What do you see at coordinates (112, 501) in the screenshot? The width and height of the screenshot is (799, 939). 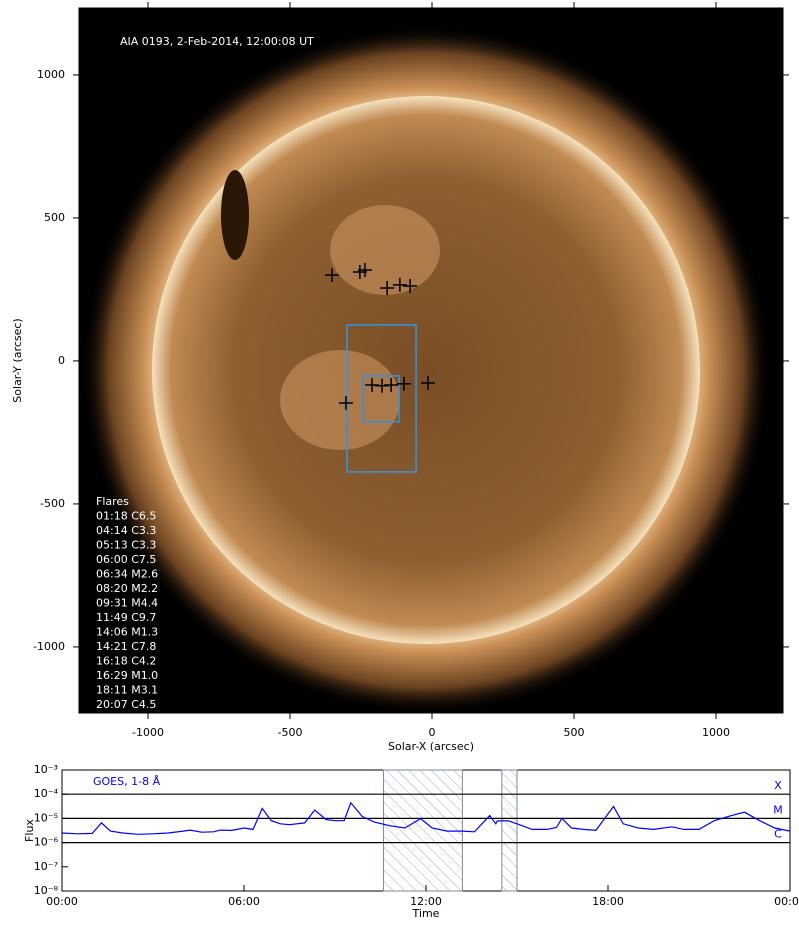 I see `flares-title: Flares` at bounding box center [112, 501].